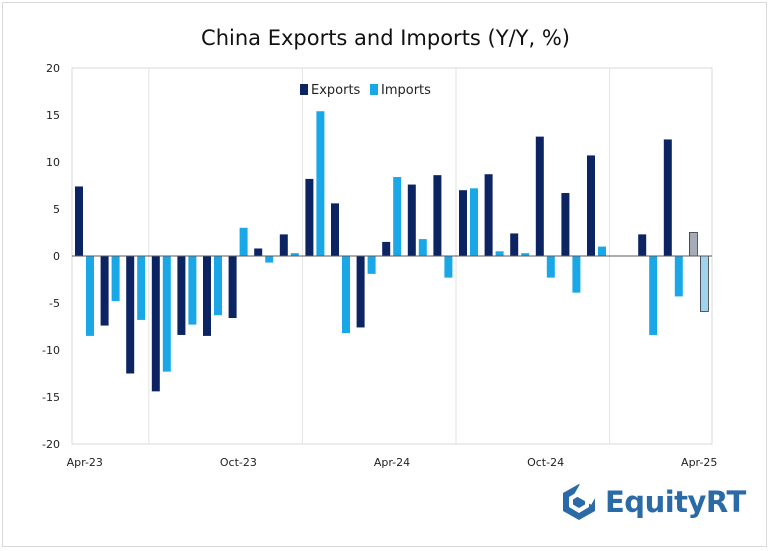 The image size is (771, 551). What do you see at coordinates (385, 38) in the screenshot?
I see `chart-title: China Exports and Imports (Y/Y, %)` at bounding box center [385, 38].